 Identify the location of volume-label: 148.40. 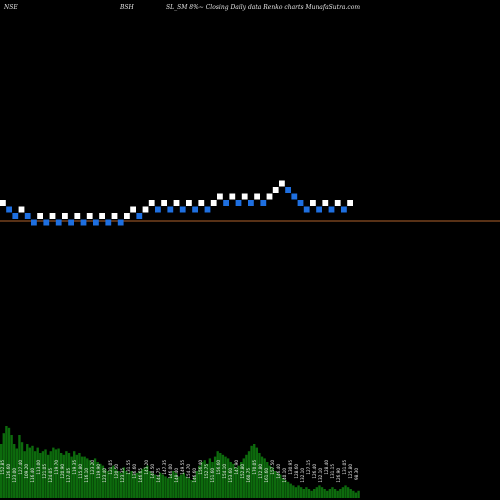
(176, 475).